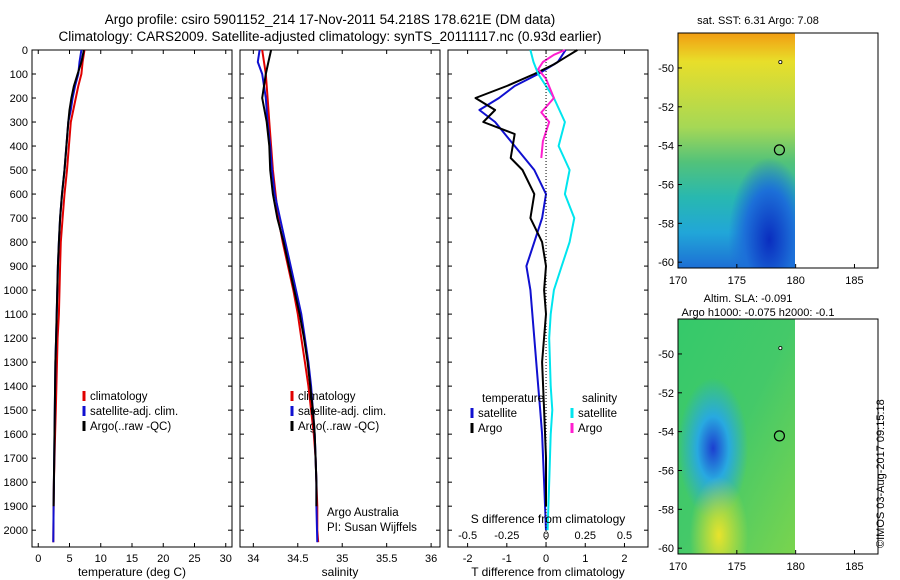  I want to click on sst-map, so click(778, 150).